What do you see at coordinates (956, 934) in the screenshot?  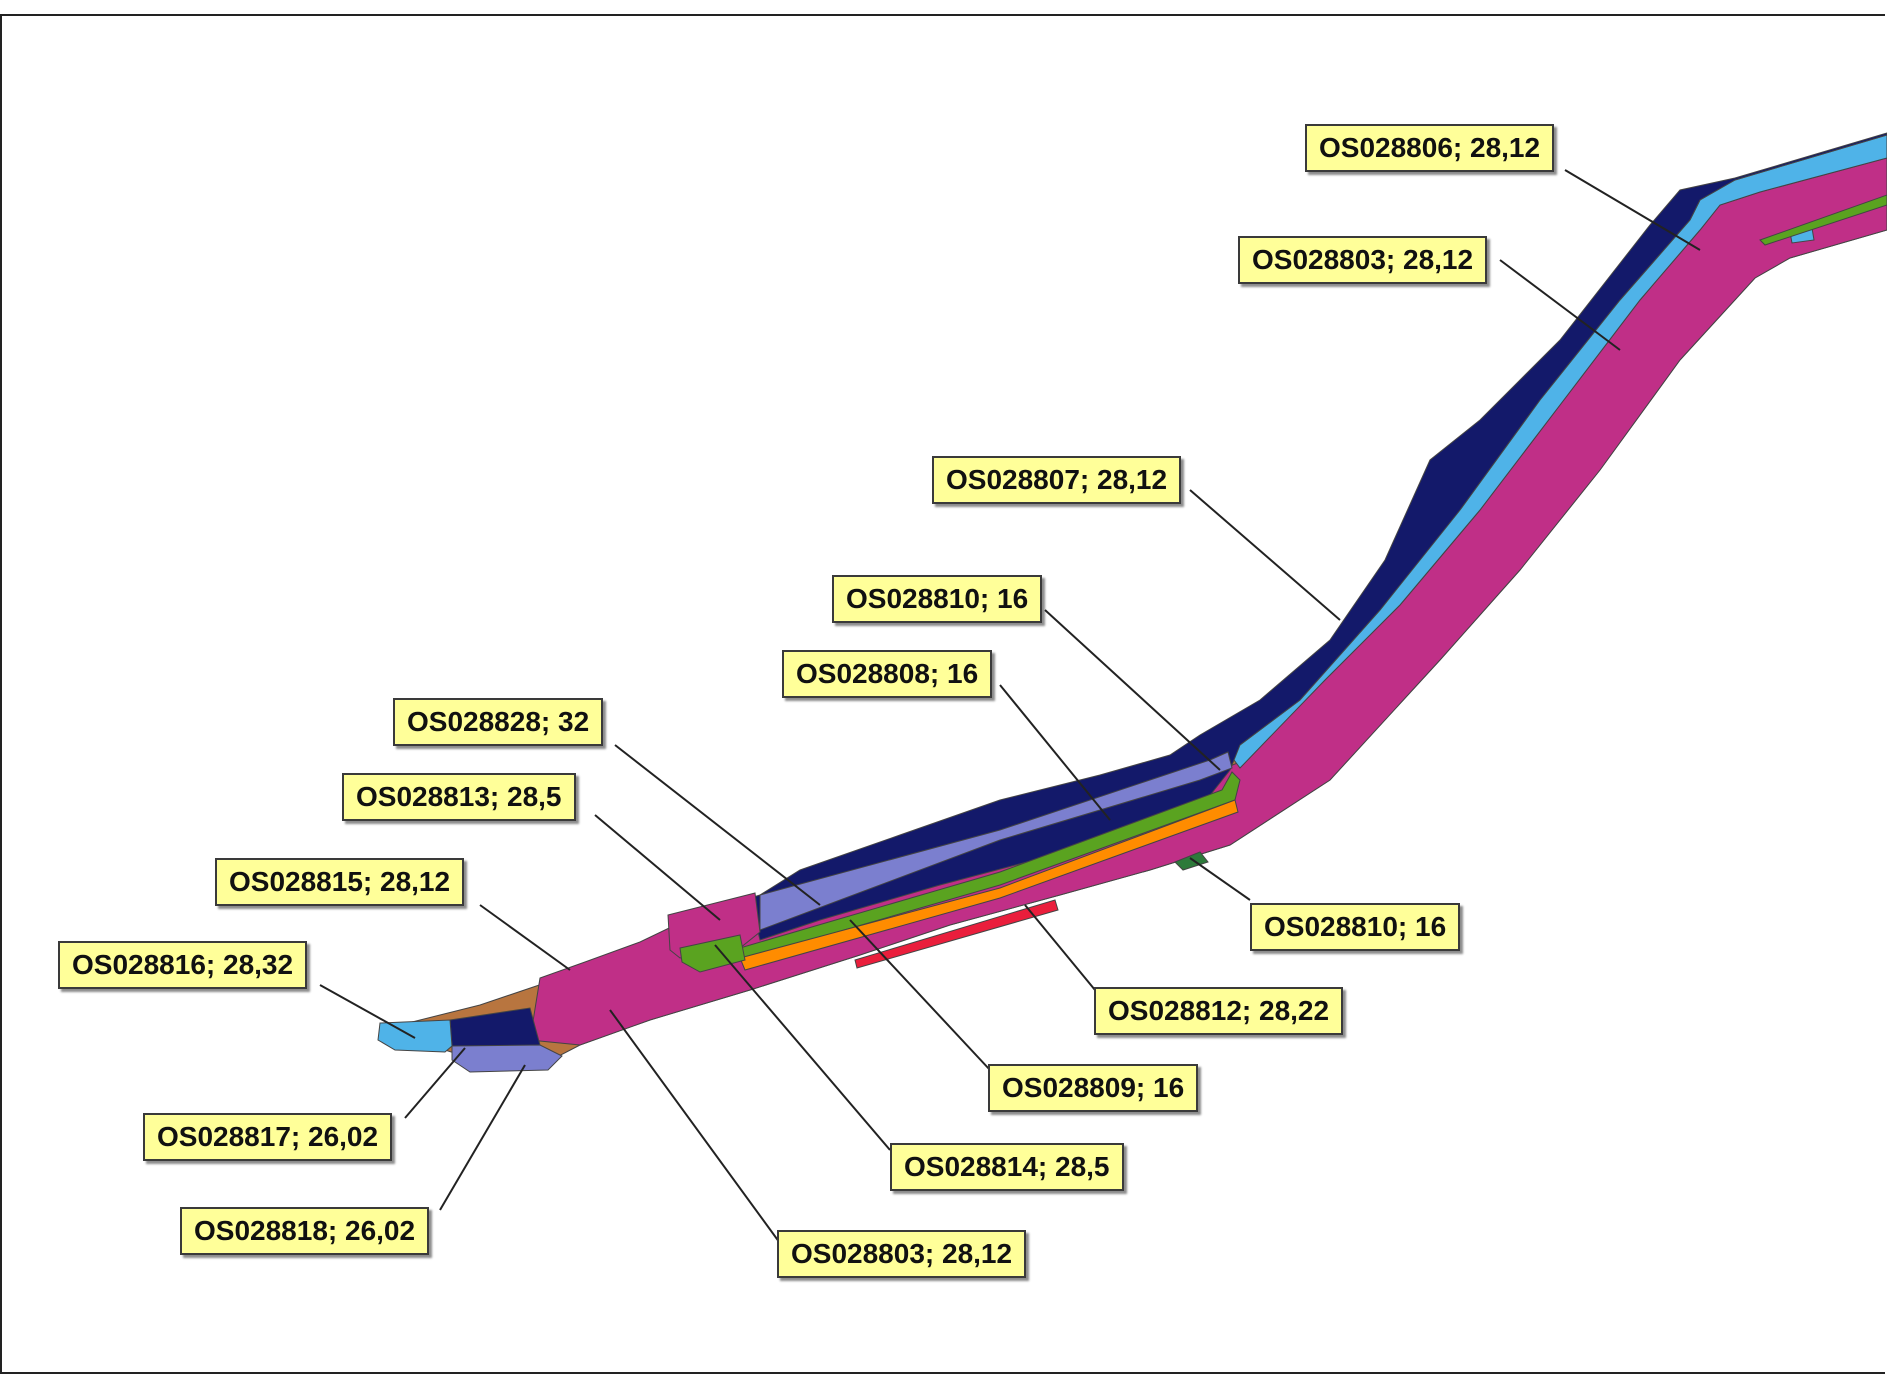 I see `layer-red-bar` at bounding box center [956, 934].